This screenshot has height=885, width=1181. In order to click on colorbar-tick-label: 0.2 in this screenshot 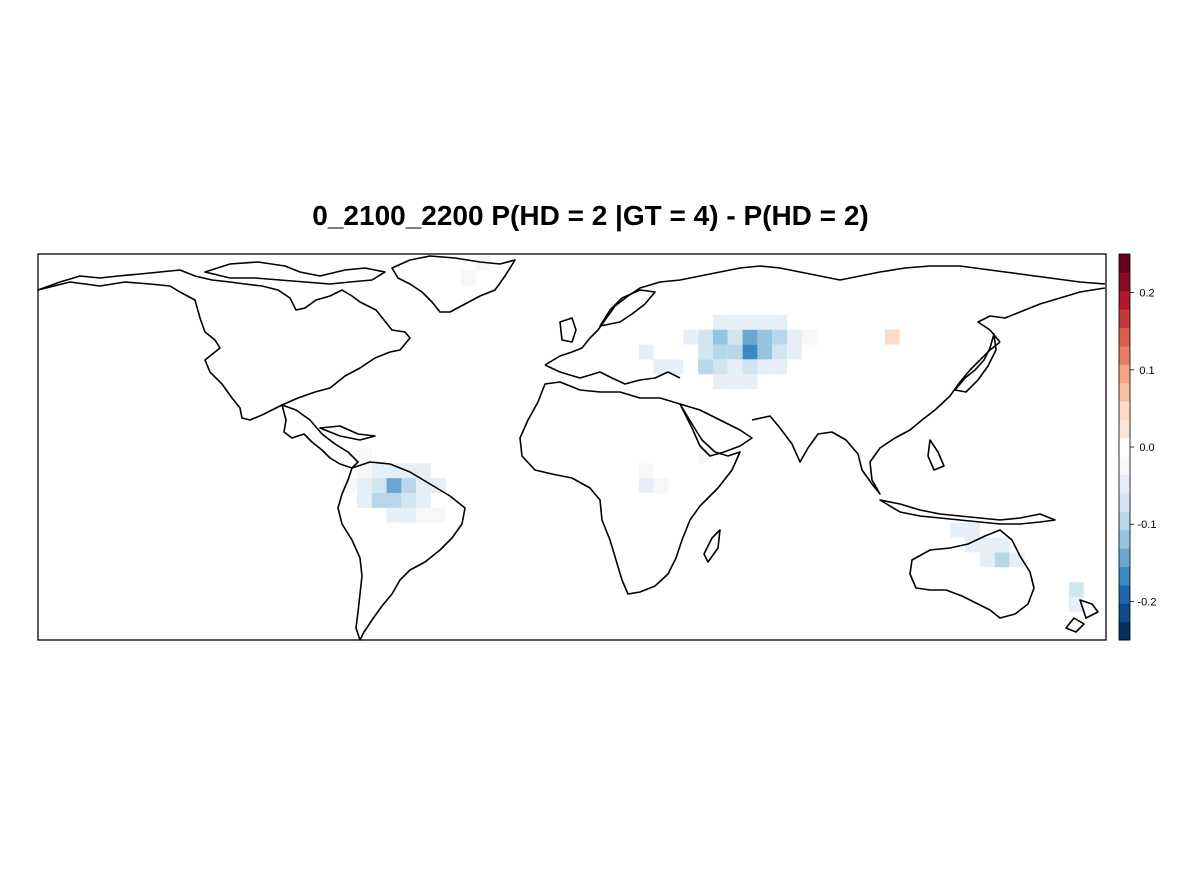, I will do `click(1146, 294)`.